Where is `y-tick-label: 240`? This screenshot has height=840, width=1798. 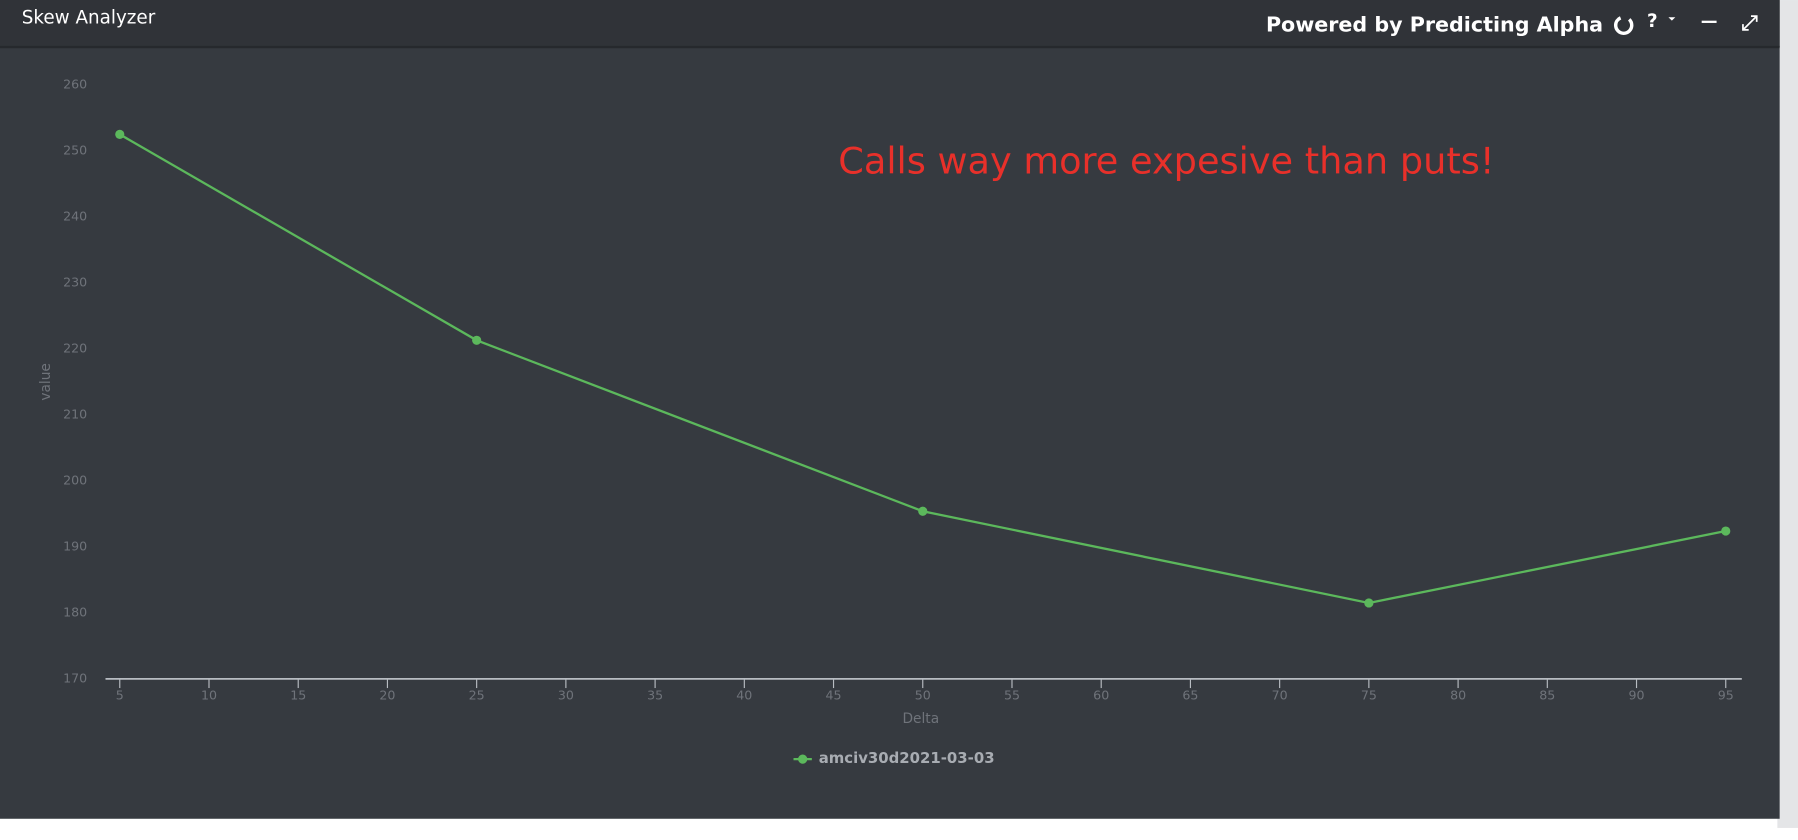 y-tick-label: 240 is located at coordinates (75, 215).